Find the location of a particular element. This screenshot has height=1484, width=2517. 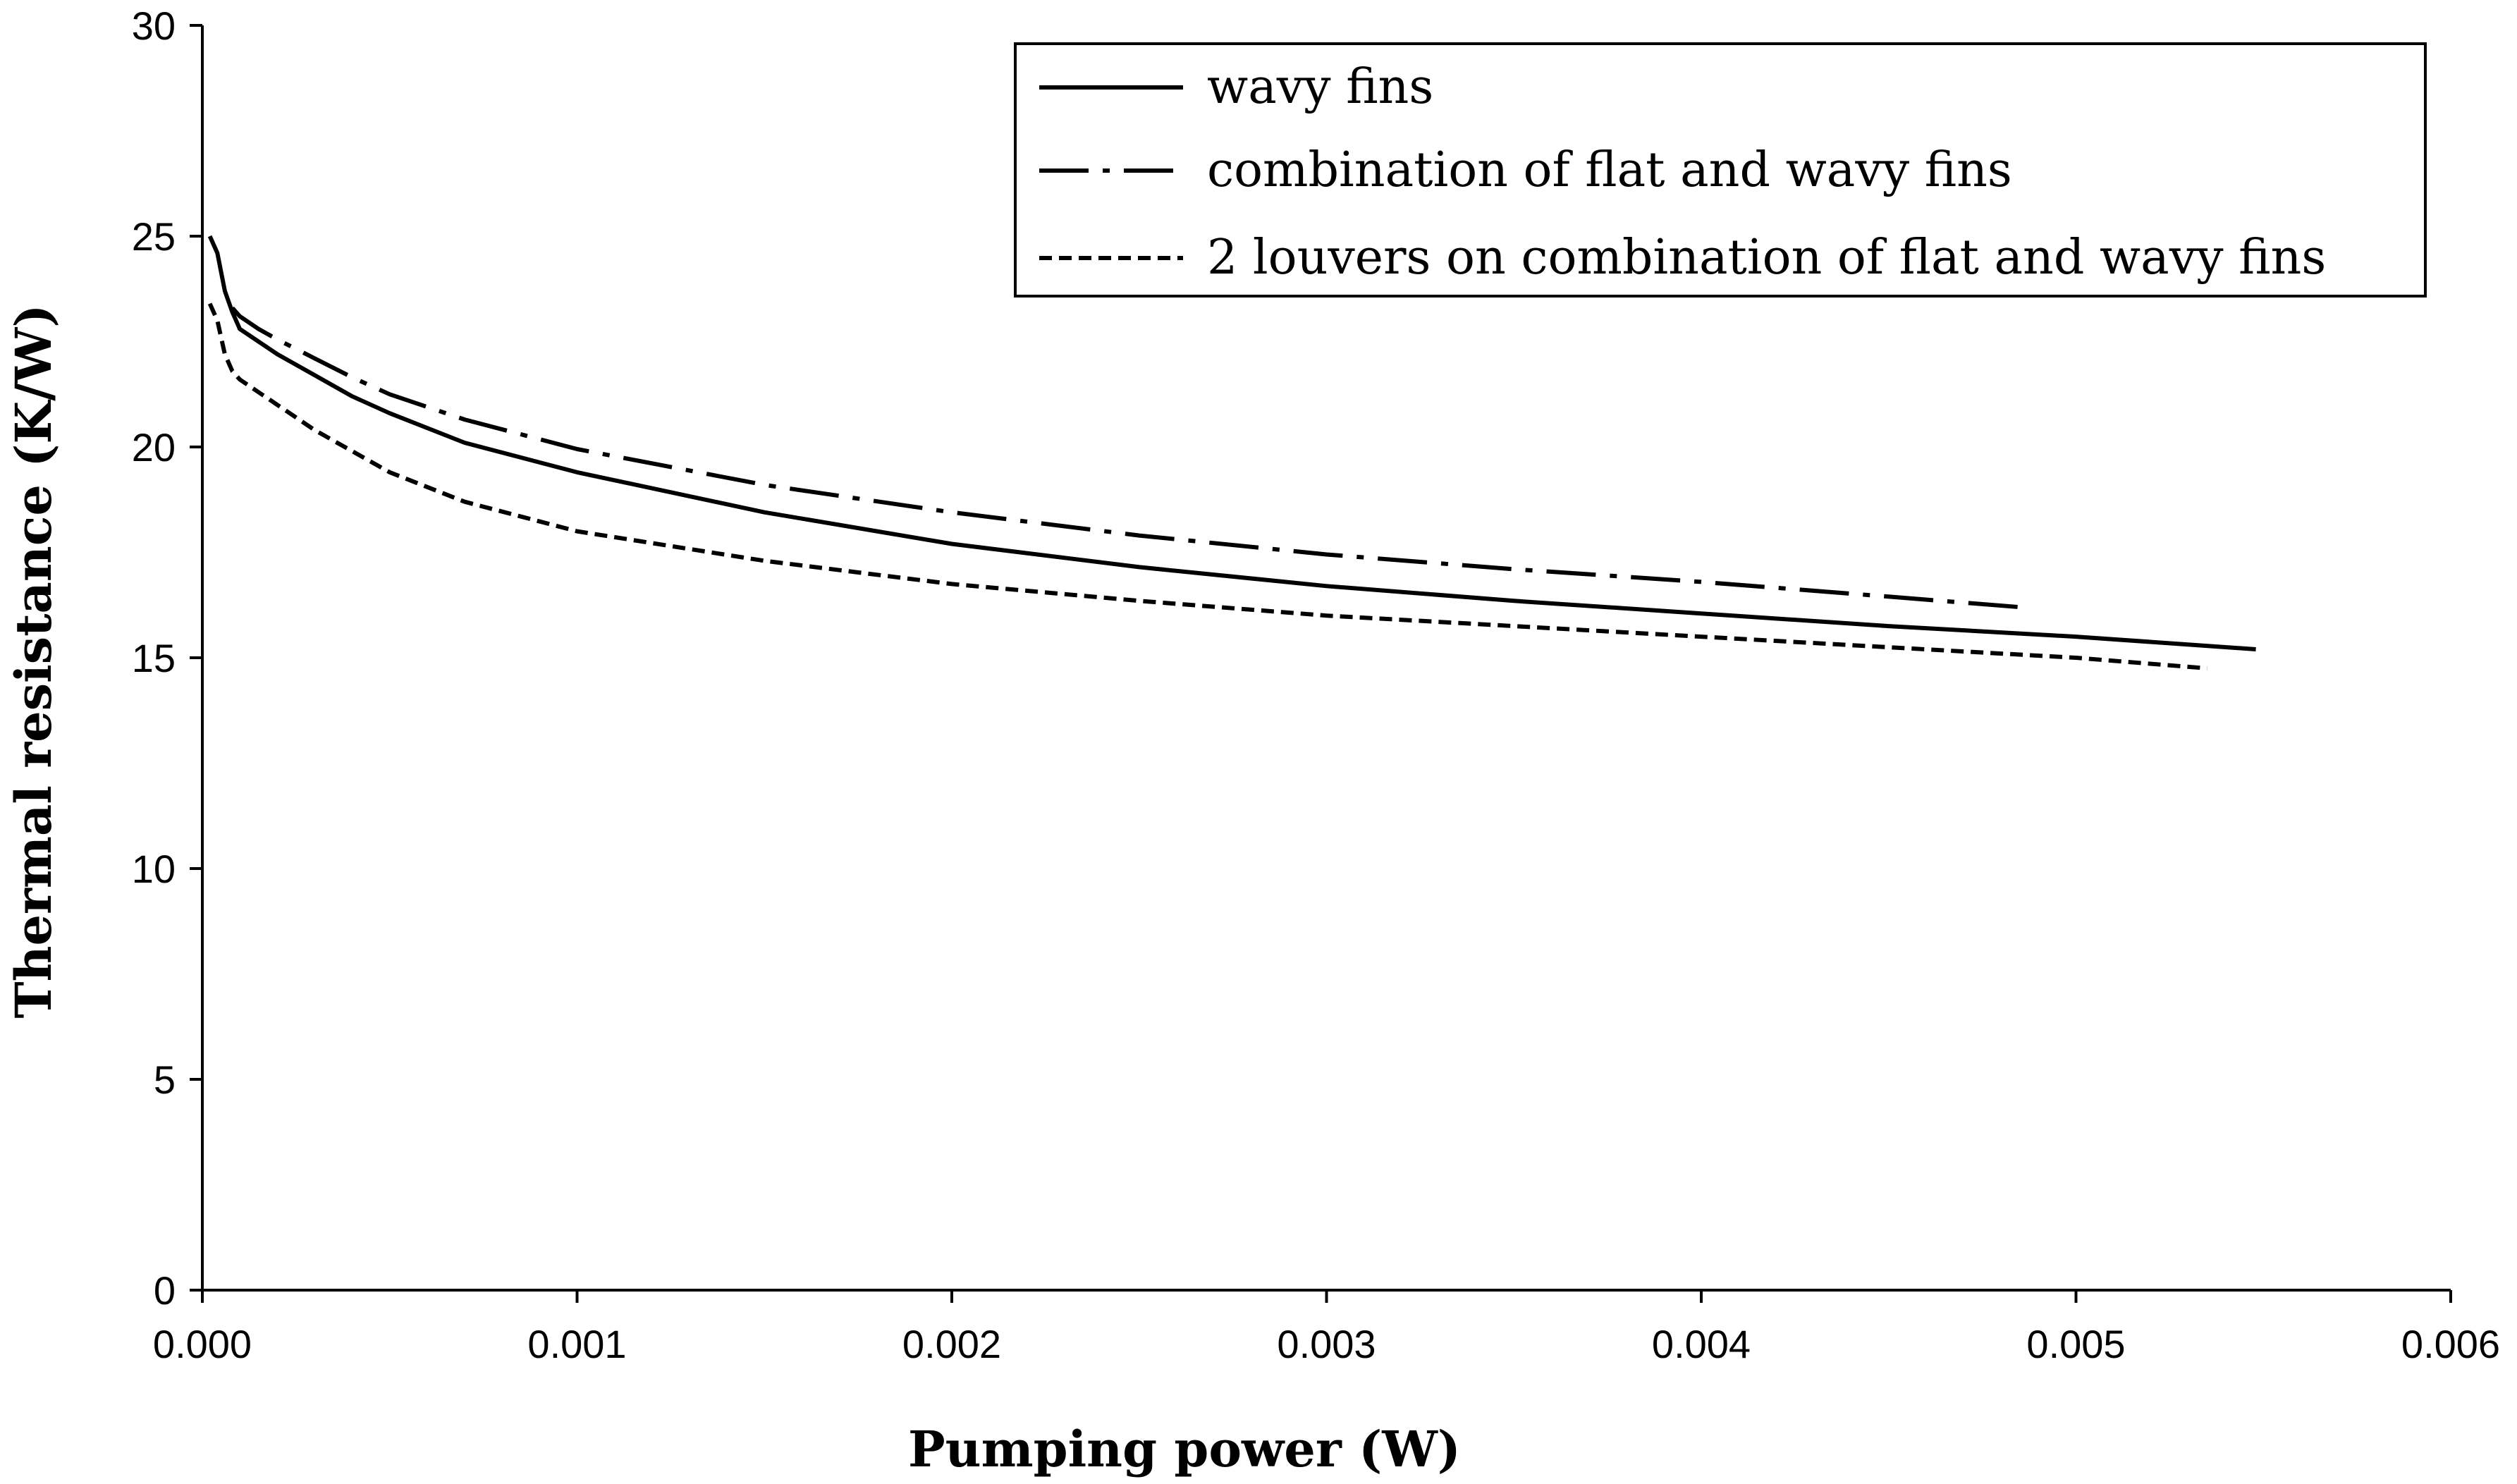

x-tick-label: 0.000 is located at coordinates (203, 1344).